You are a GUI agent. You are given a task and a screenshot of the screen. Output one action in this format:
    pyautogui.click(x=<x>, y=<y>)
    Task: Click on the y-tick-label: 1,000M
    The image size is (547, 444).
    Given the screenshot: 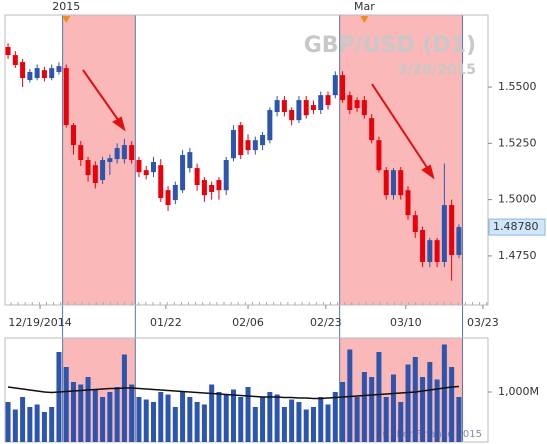 What is the action you would take?
    pyautogui.click(x=518, y=391)
    